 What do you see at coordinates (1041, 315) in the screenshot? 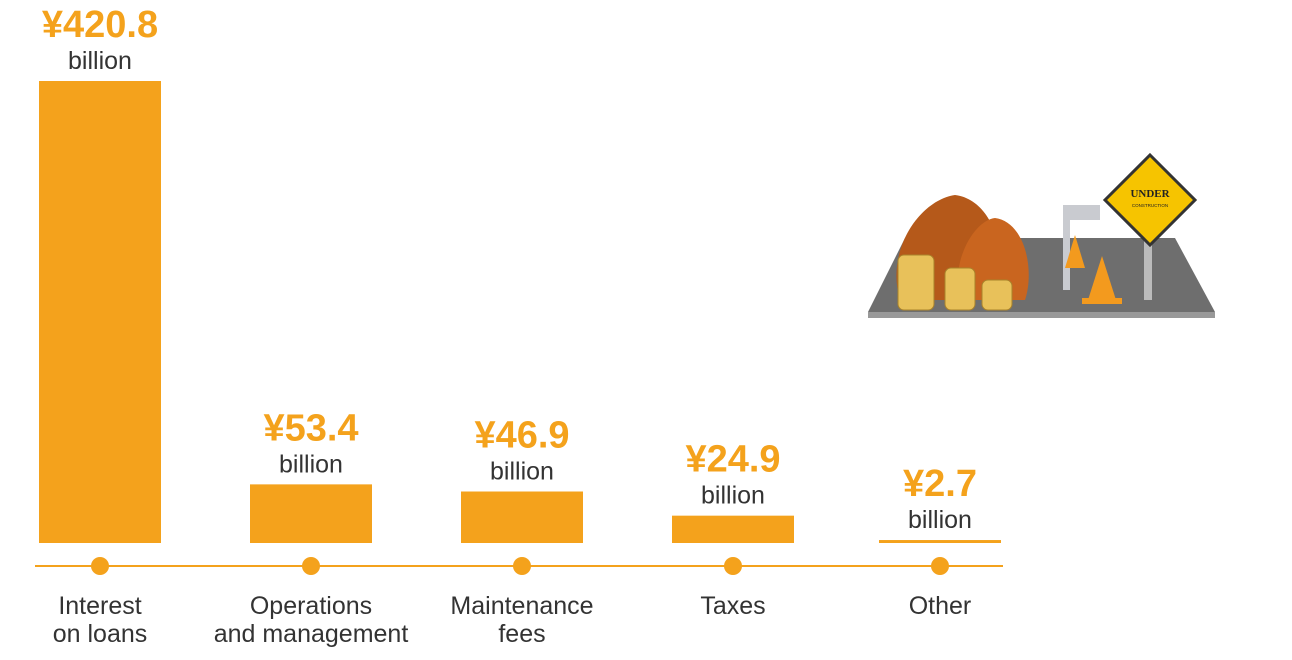
I see `road-edge` at bounding box center [1041, 315].